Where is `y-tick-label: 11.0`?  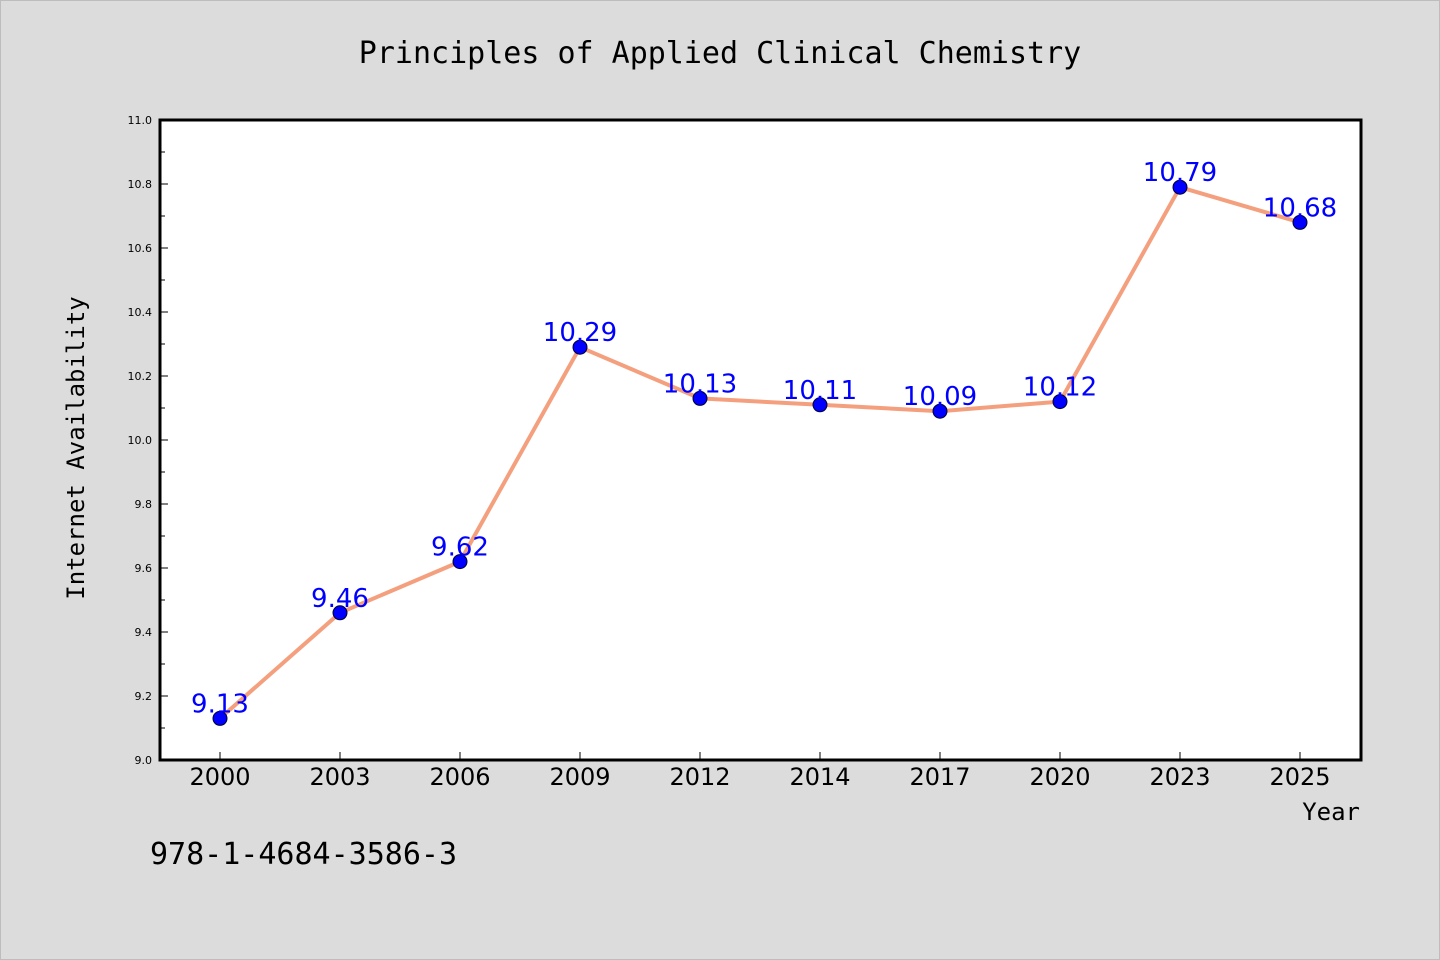
y-tick-label: 11.0 is located at coordinates (140, 120).